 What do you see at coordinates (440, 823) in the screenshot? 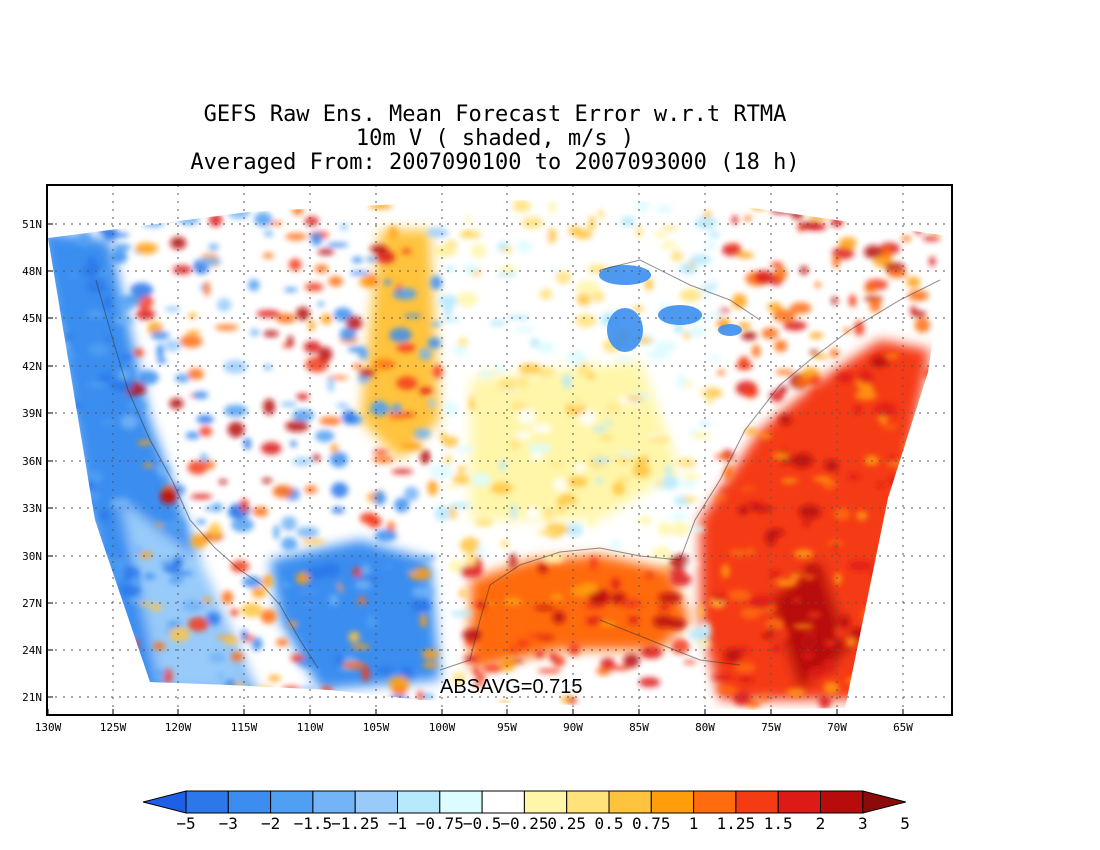
I see `colorbar-tick-label: −0.75` at bounding box center [440, 823].